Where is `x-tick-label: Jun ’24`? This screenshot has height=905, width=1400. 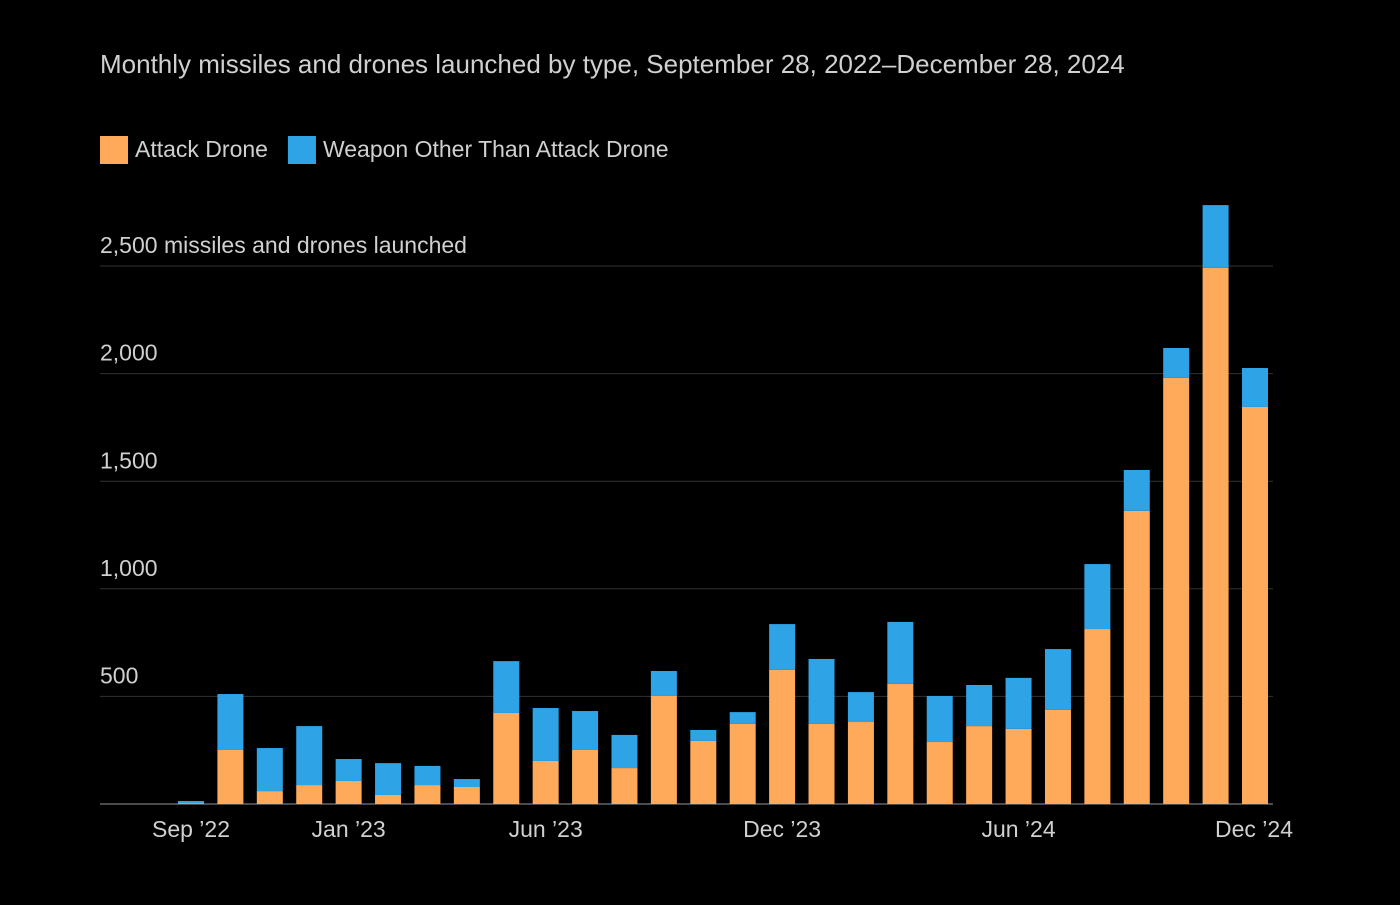 x-tick-label: Jun ’24 is located at coordinates (1018, 829).